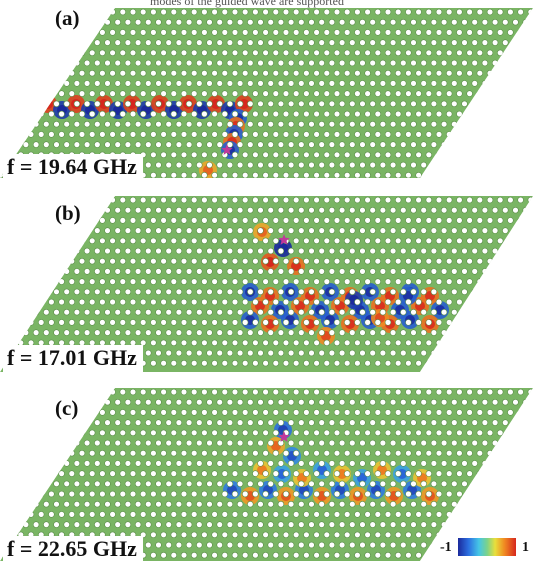  I want to click on panel-b-field-core, so click(296, 266).